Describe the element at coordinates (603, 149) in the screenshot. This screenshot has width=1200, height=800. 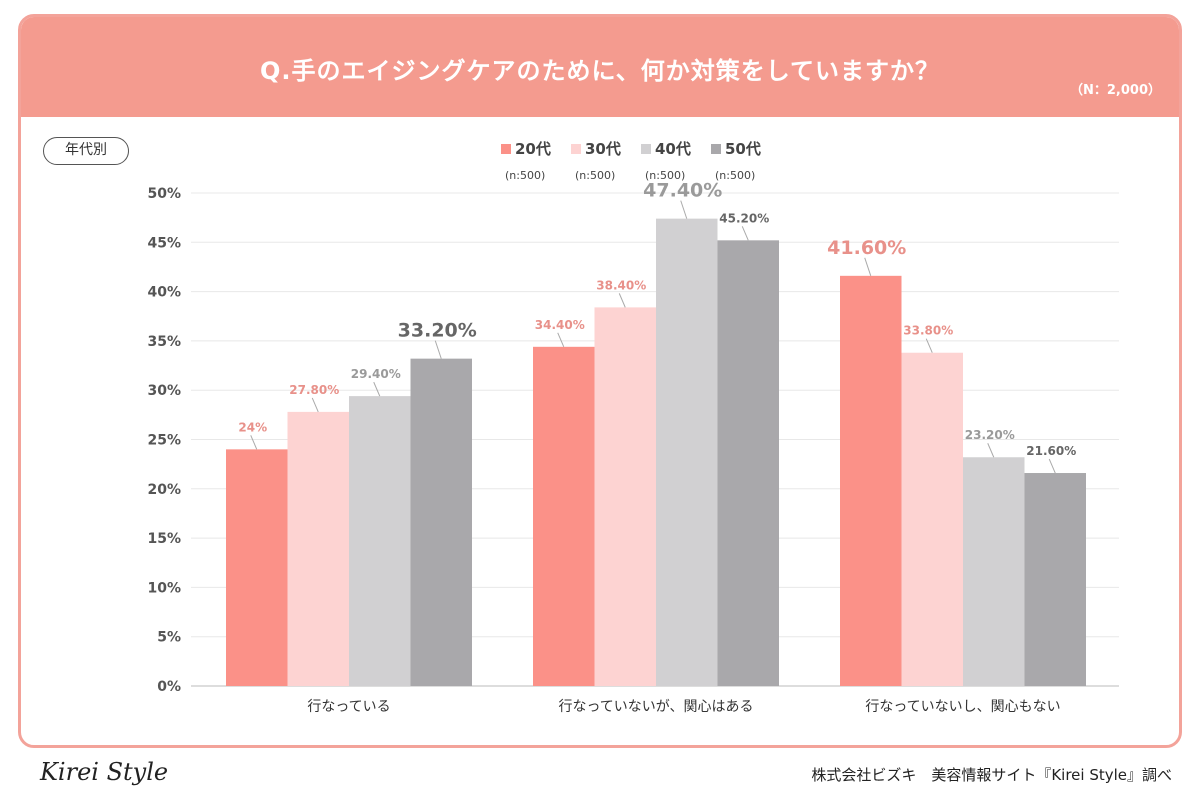
I see `legend-label: 30代` at that location.